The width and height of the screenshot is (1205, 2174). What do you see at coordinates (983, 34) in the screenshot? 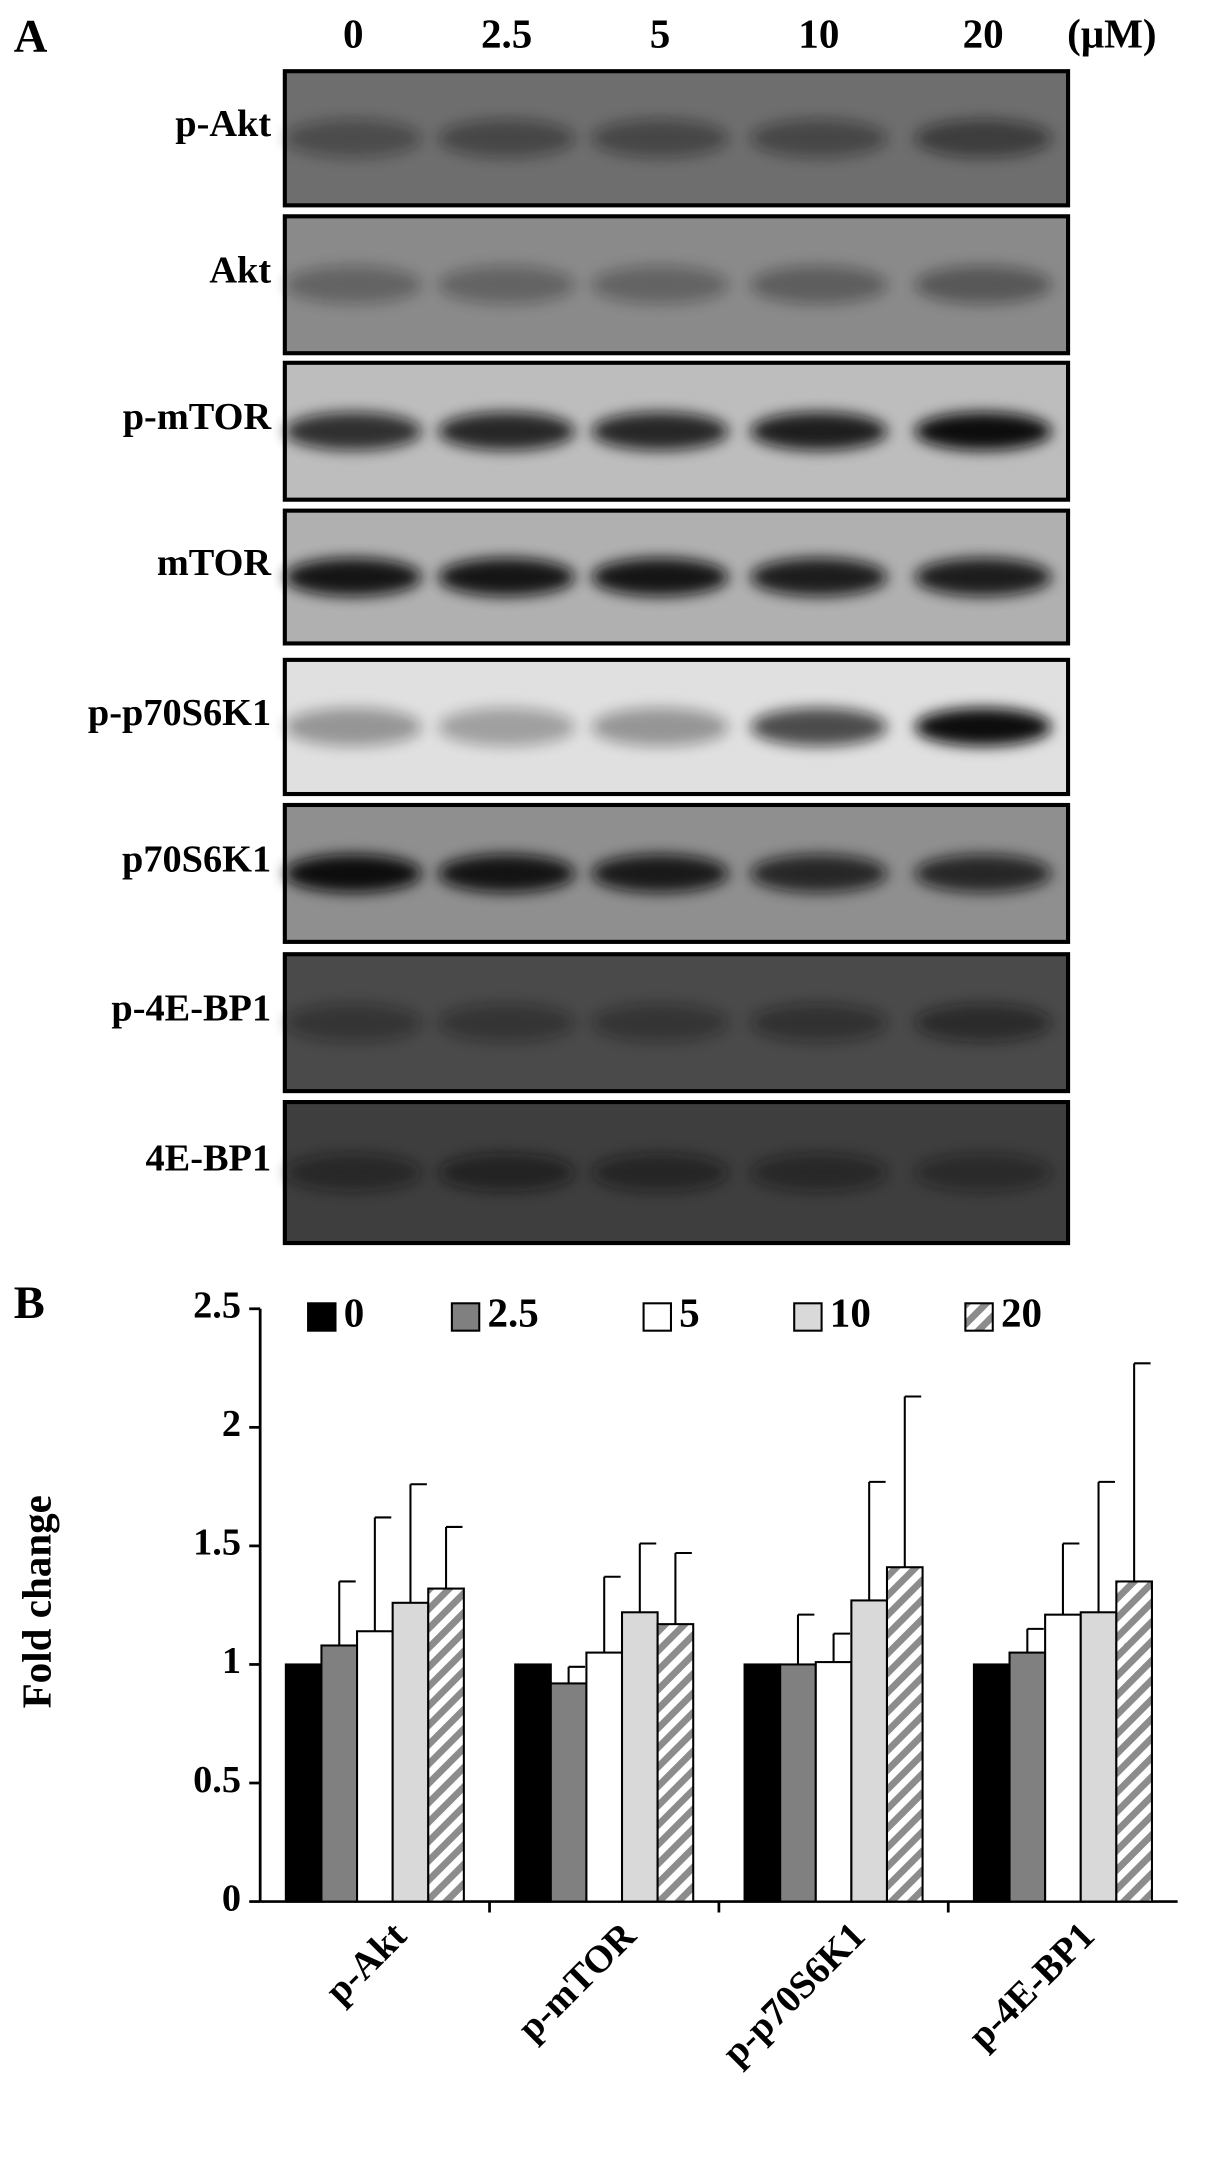
I see `lane-label: 20` at bounding box center [983, 34].